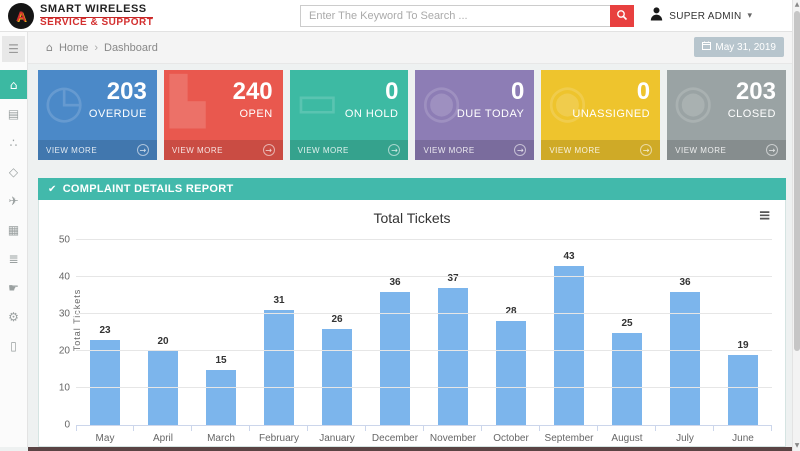 The height and width of the screenshot is (451, 800). I want to click on stat-card-open: ▙ 240 OPEN VIEW MORE →, so click(223, 115).